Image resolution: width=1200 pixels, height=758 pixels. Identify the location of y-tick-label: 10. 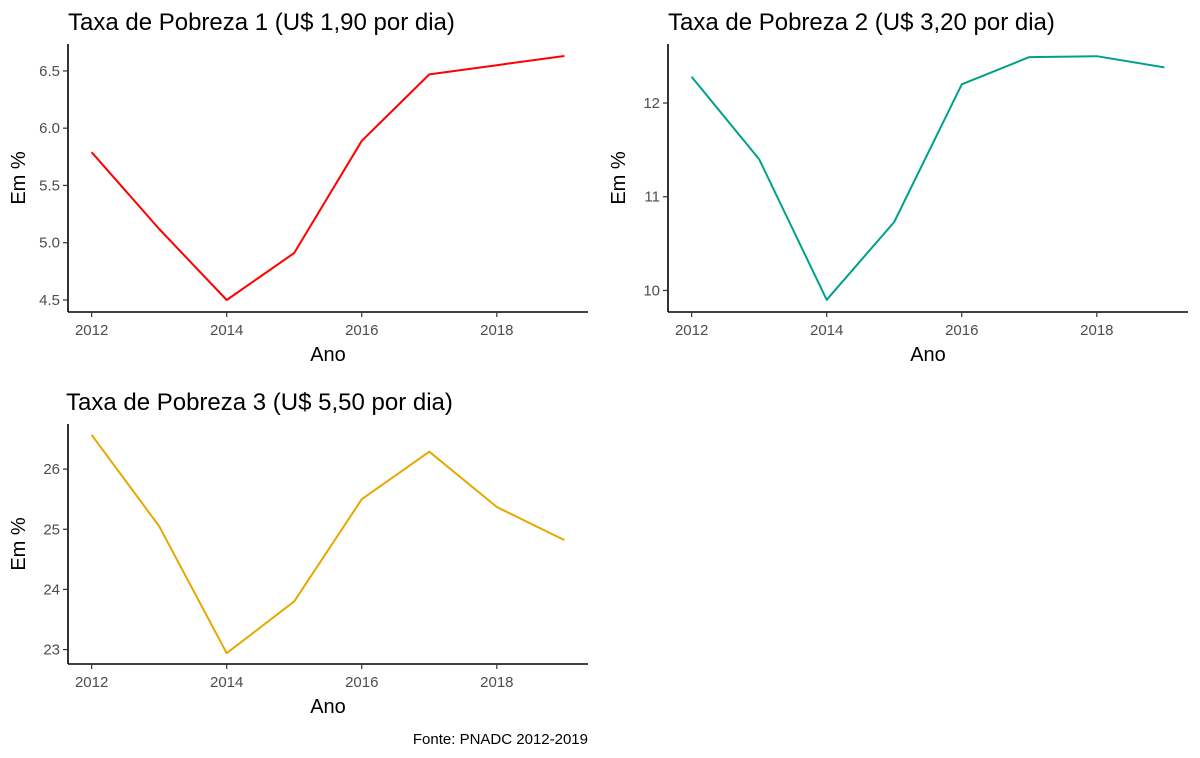
(651, 290).